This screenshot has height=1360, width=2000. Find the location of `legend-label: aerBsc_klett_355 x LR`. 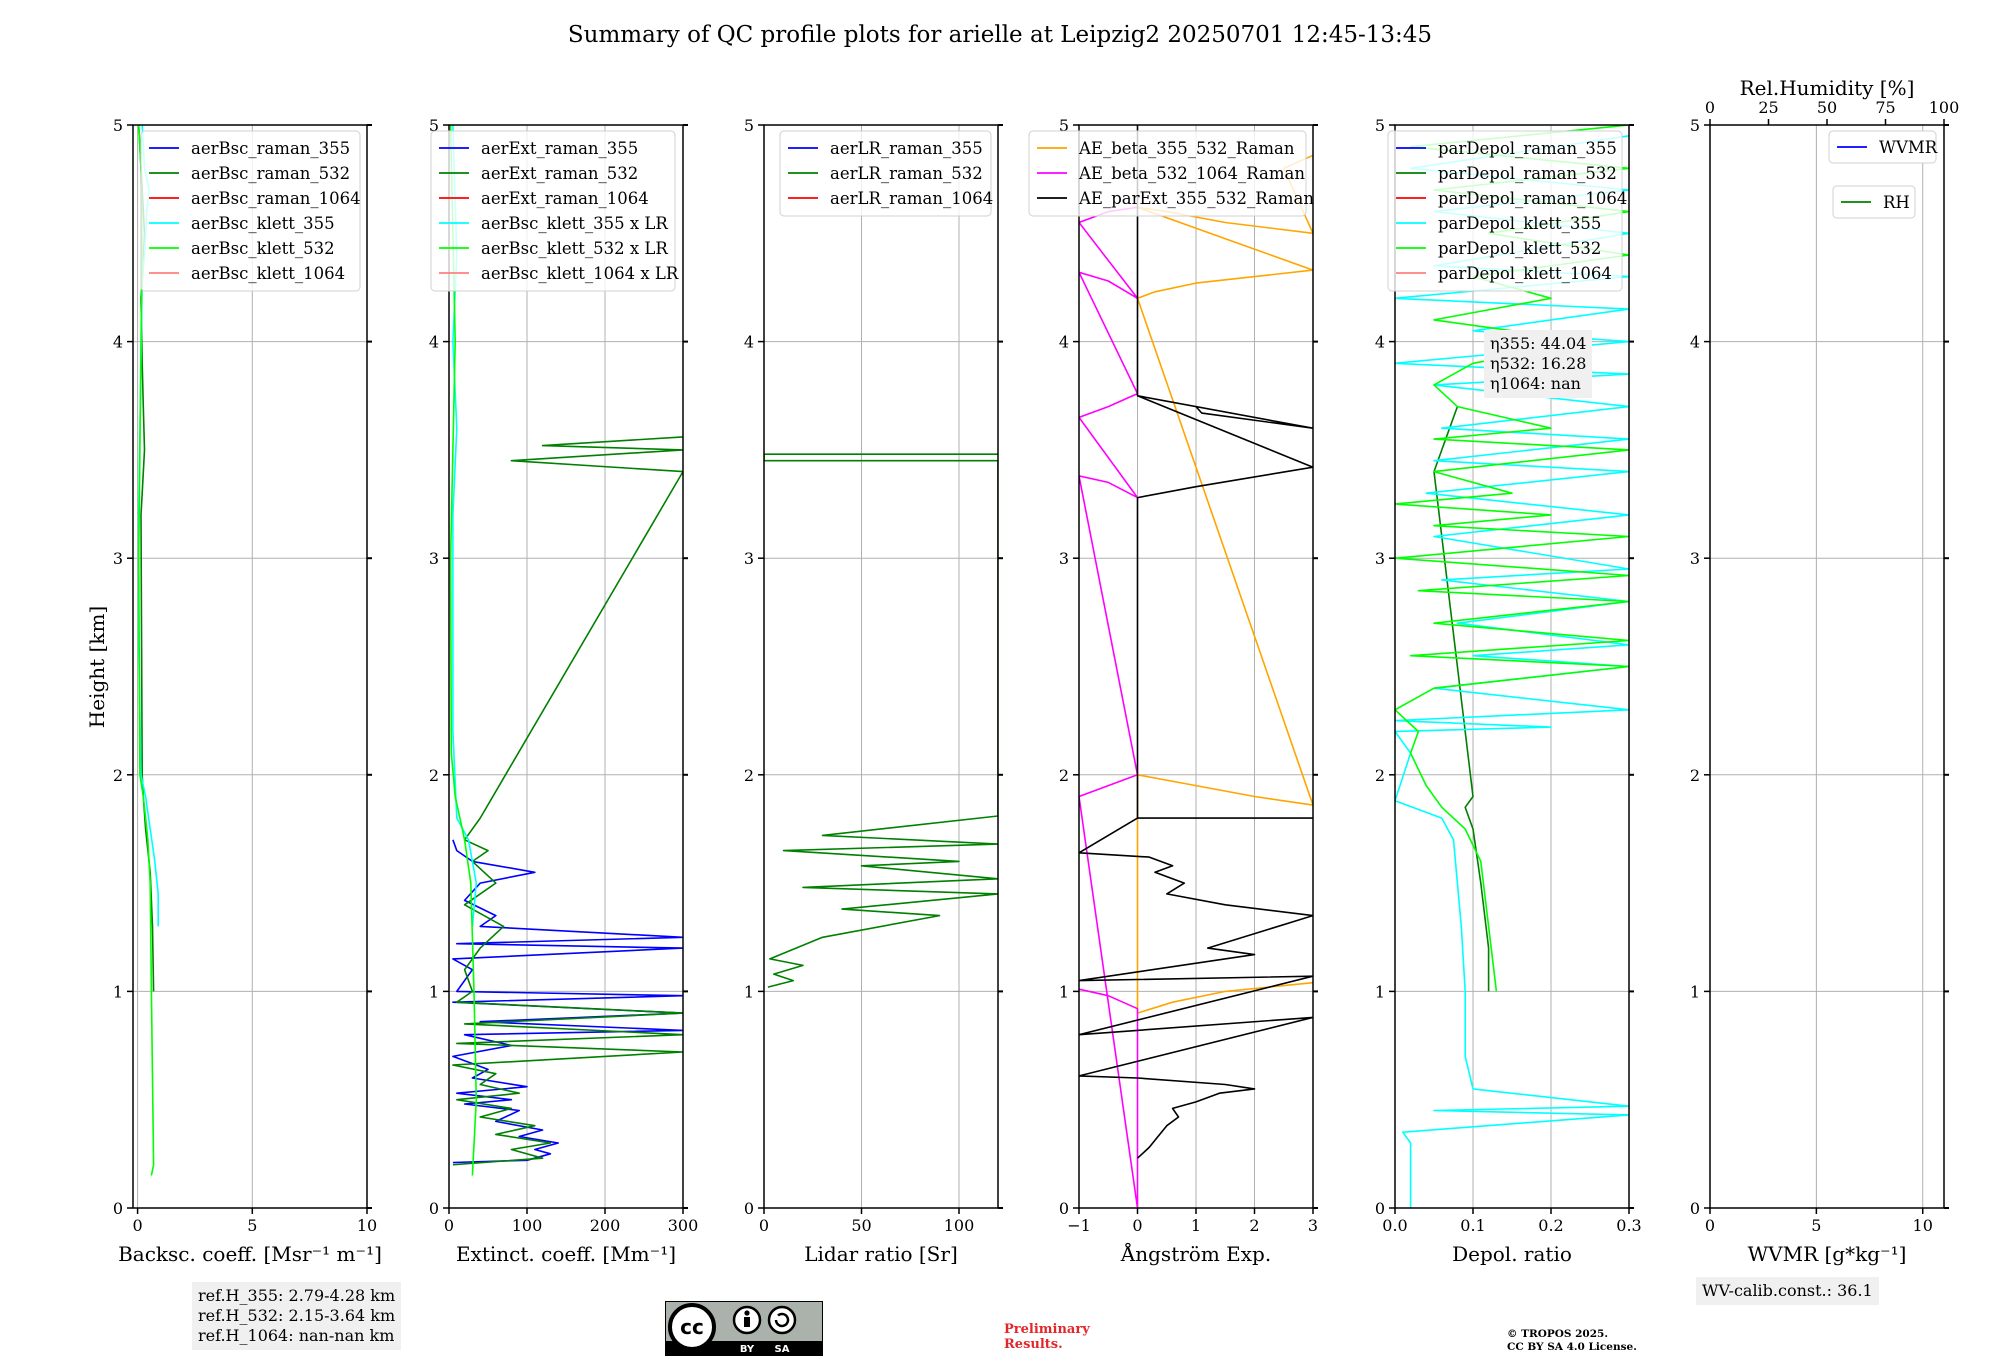

legend-label: aerBsc_klett_355 x LR is located at coordinates (574, 223).